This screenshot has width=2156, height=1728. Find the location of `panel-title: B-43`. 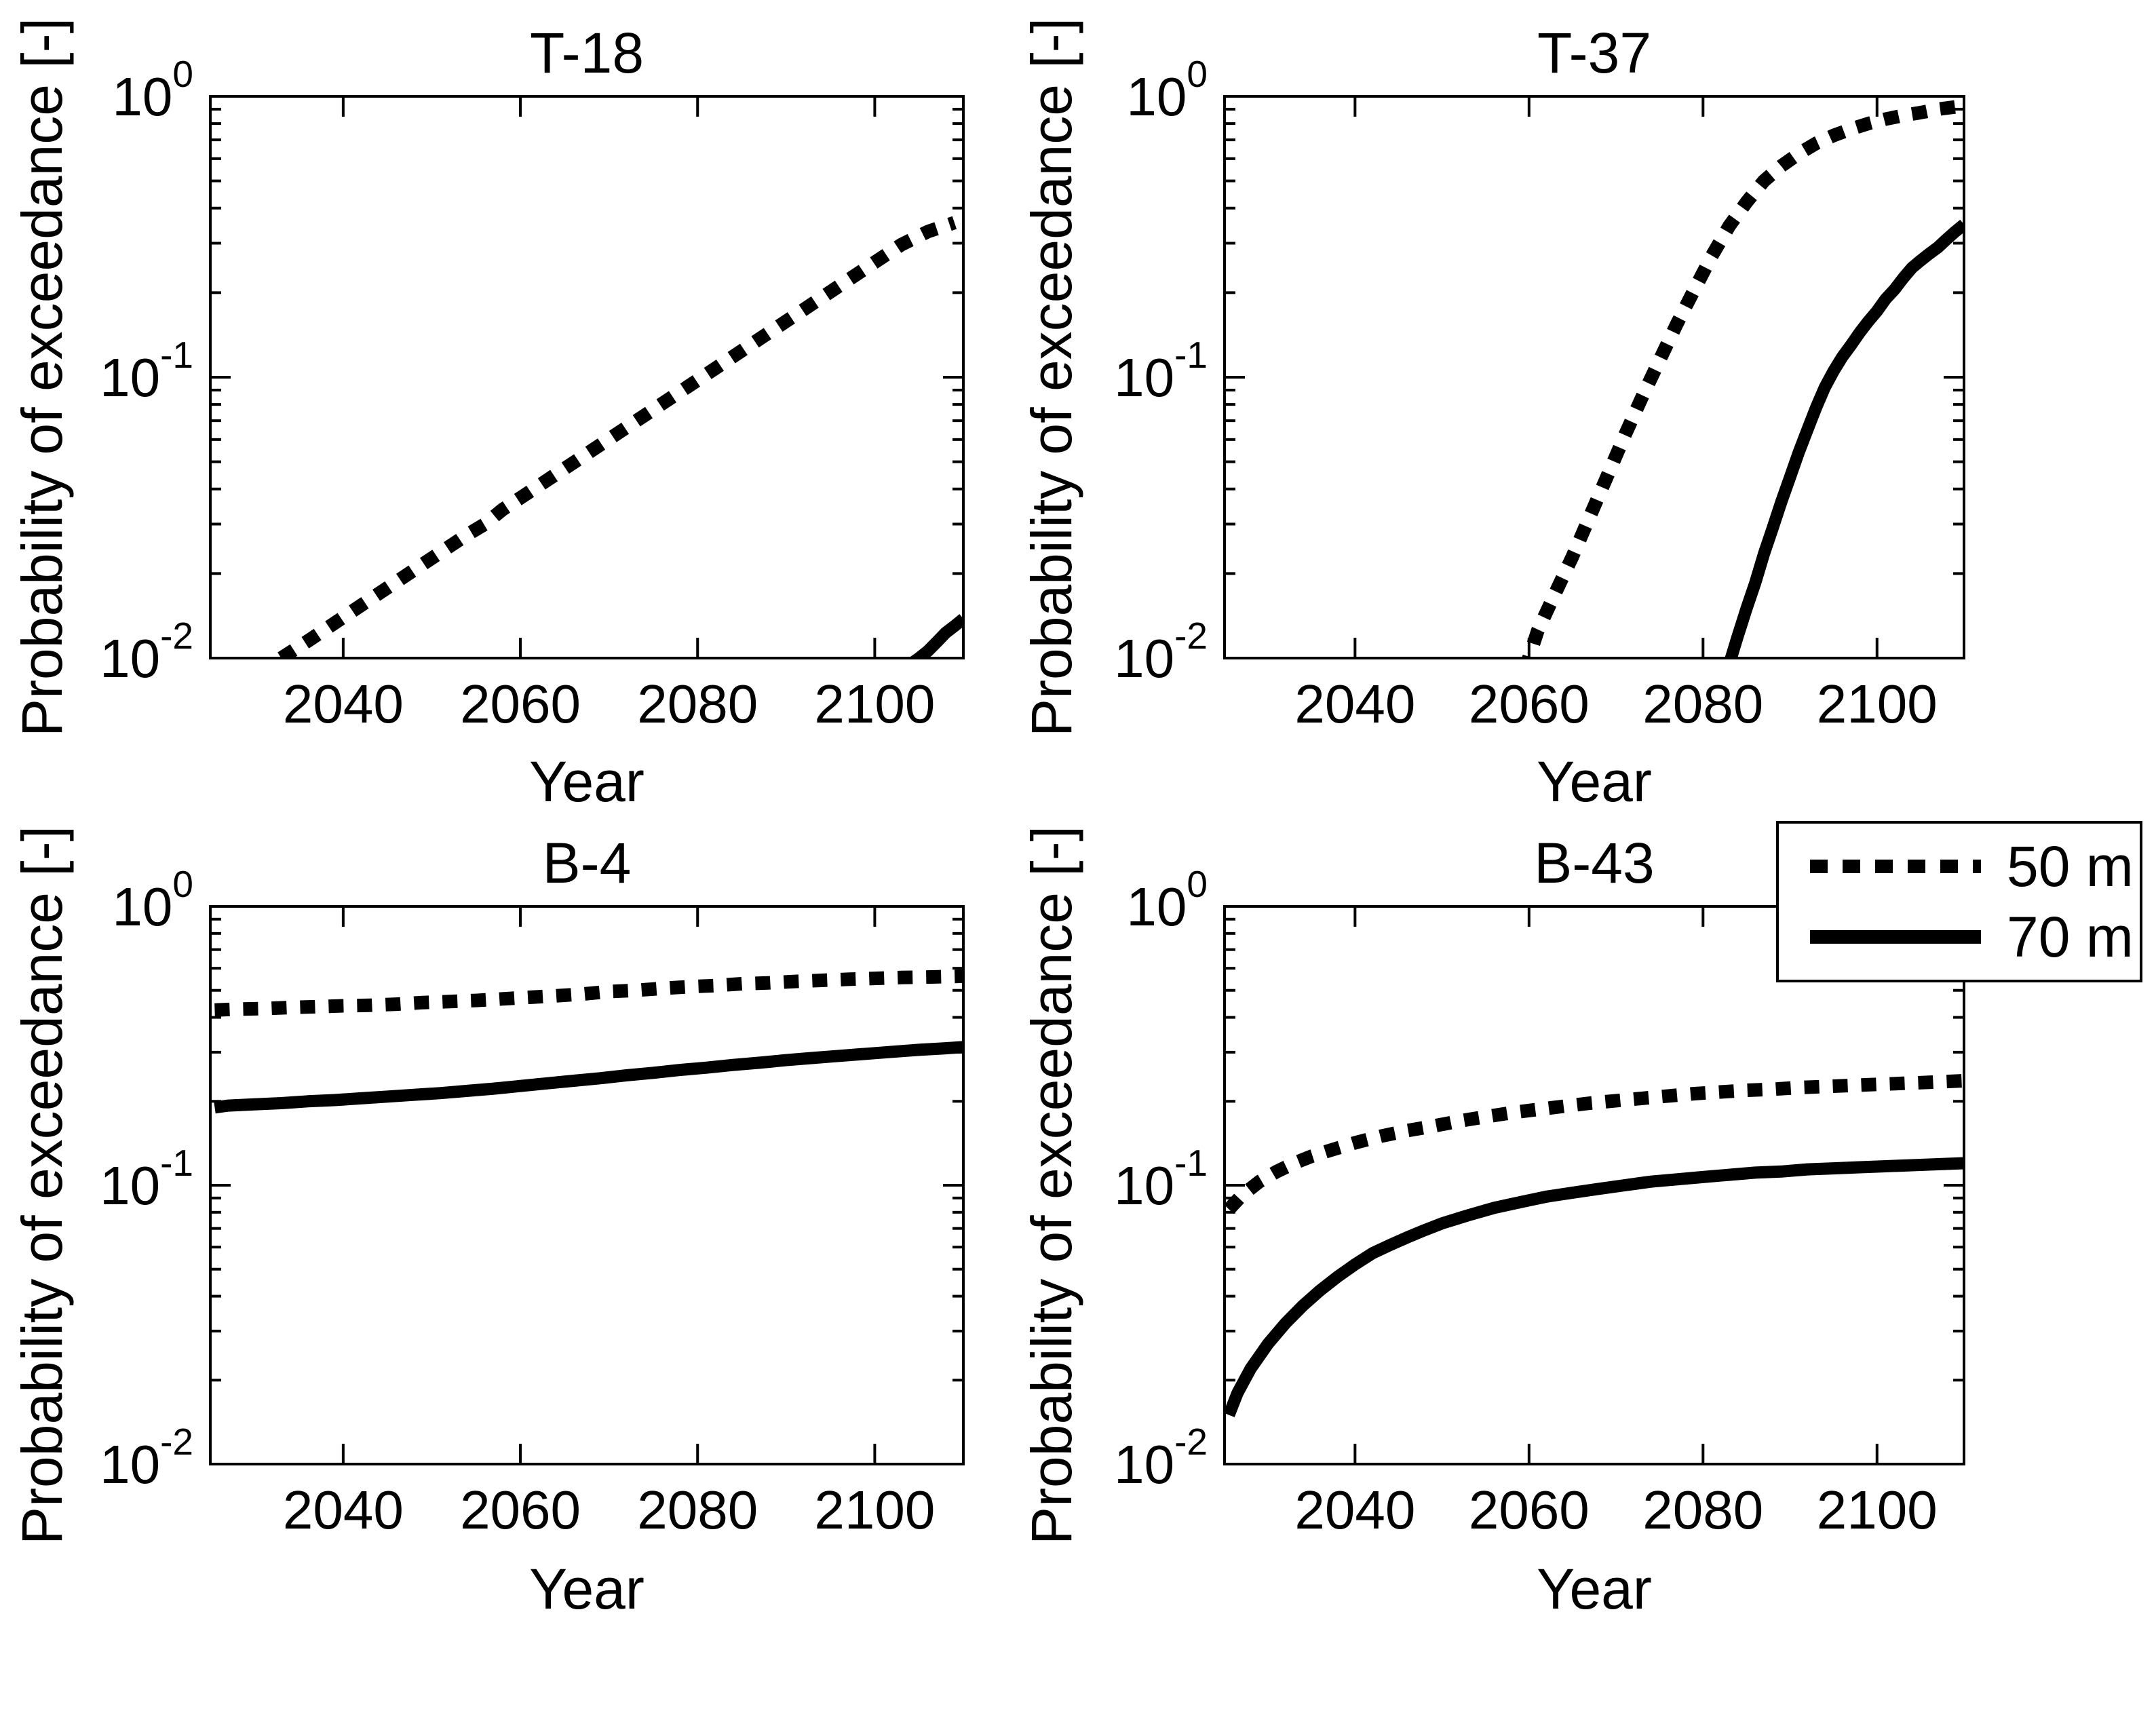

panel-title: B-43 is located at coordinates (1595, 863).